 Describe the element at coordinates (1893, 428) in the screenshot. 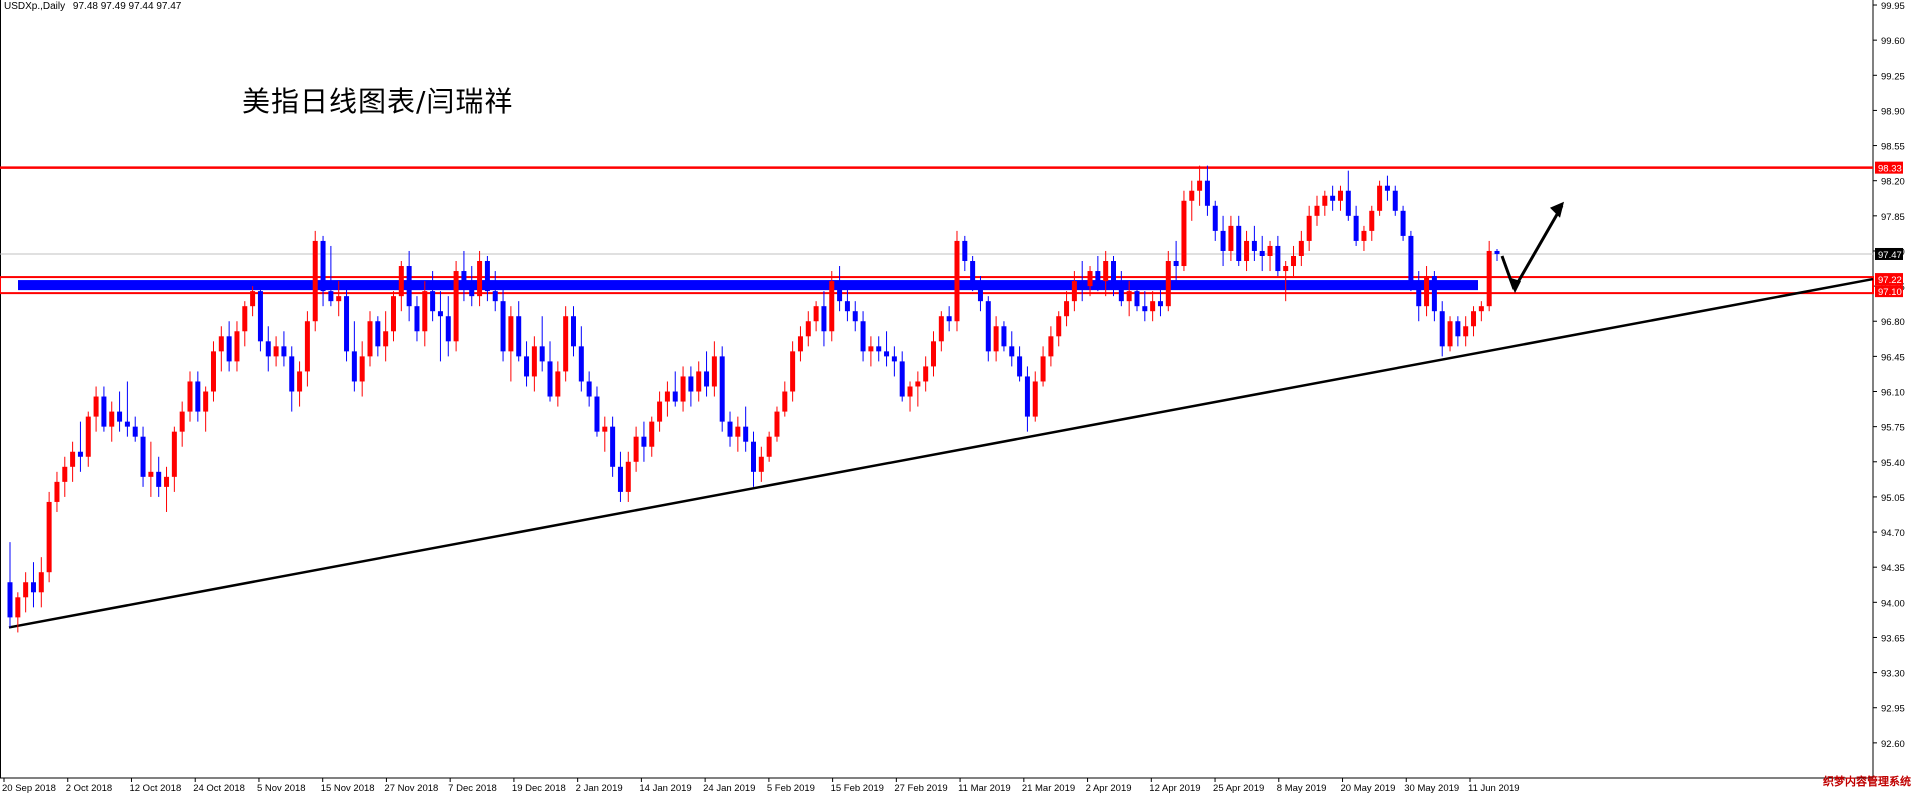

I see `y-tick-label: 95.75` at that location.